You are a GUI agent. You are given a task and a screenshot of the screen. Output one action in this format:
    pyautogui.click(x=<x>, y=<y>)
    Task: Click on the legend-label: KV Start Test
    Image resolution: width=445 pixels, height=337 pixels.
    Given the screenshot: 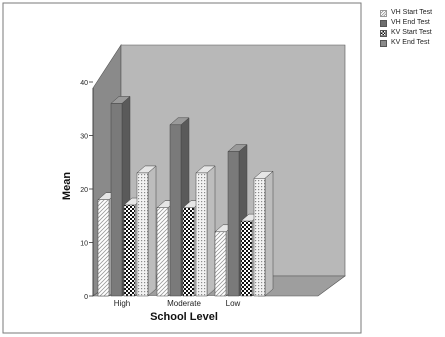 What is the action you would take?
    pyautogui.click(x=411, y=32)
    